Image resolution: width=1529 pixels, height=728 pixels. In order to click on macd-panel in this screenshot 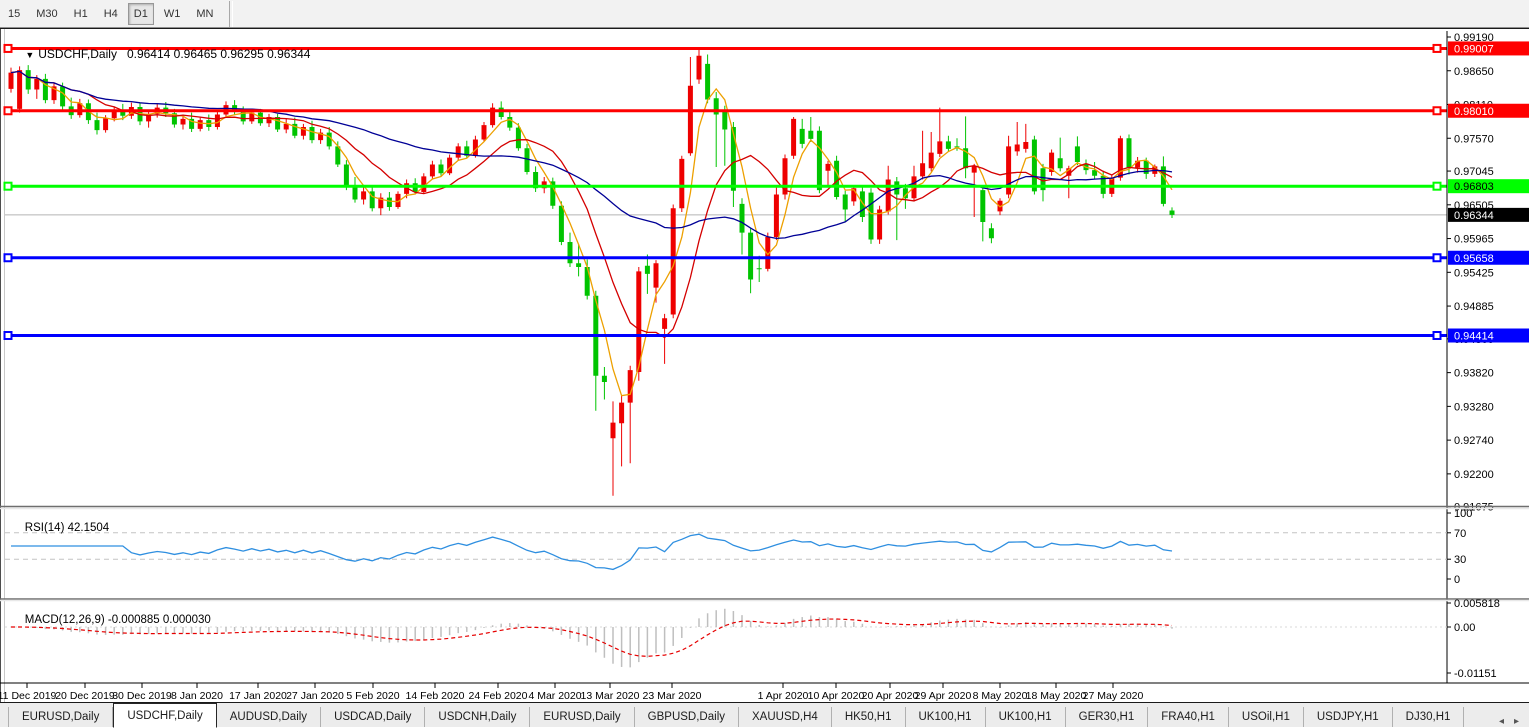, I will do `click(726, 638)`.